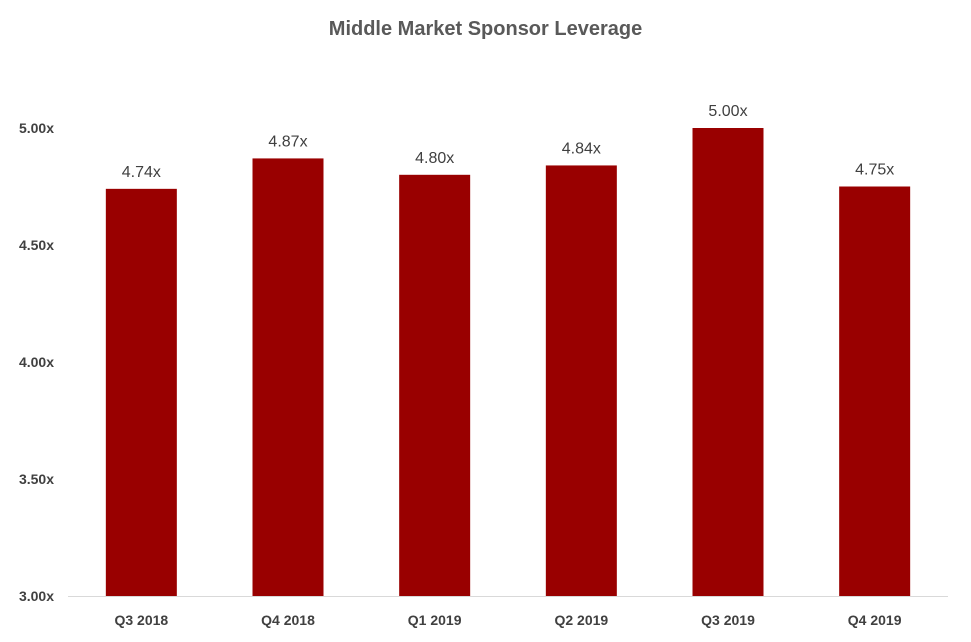 This screenshot has width=971, height=642. I want to click on data-label: 4.74x, so click(141, 172).